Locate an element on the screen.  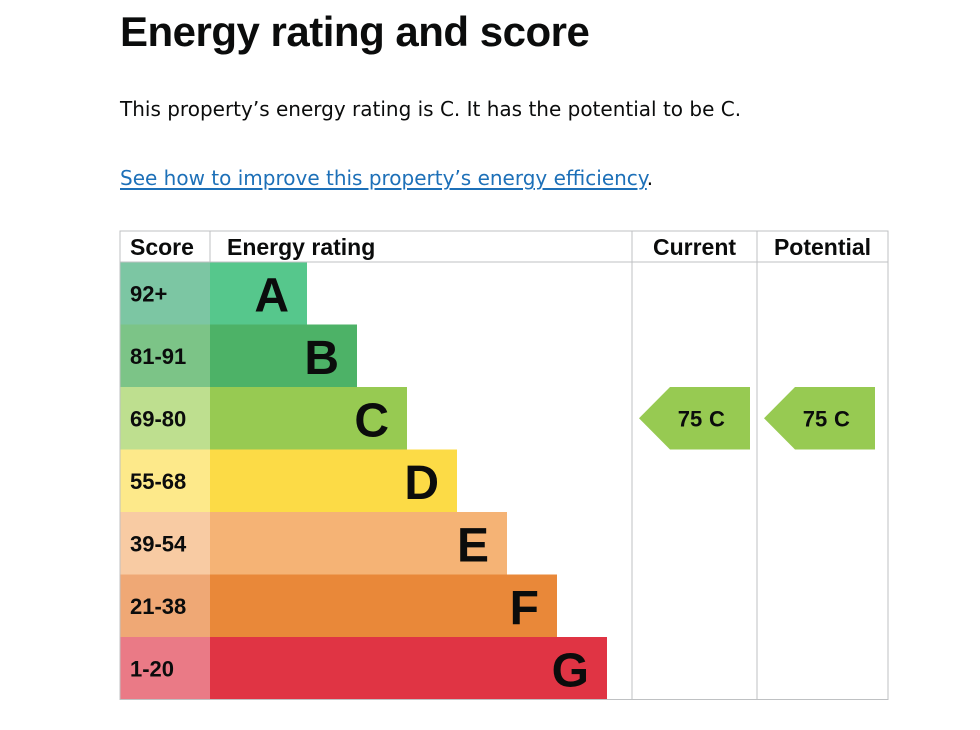
current-rating-arrow is located at coordinates (694, 418).